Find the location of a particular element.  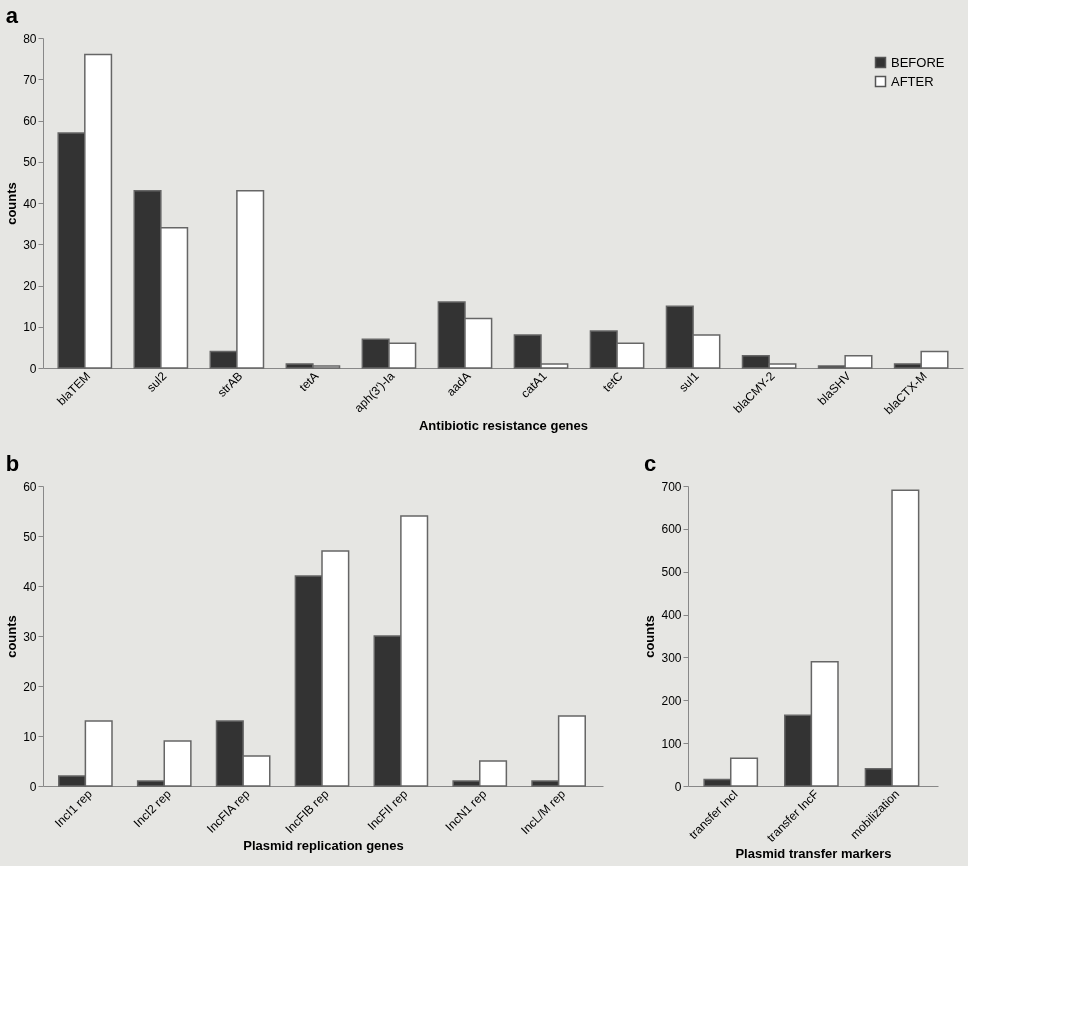

x-tick-label: sul2 is located at coordinates (156, 381).